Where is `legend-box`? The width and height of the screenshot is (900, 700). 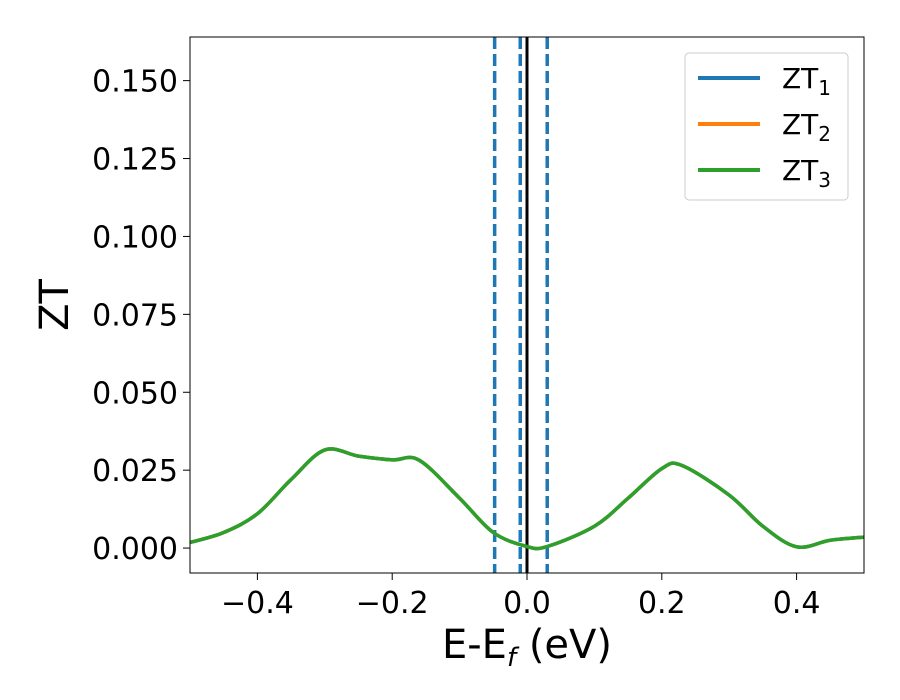 legend-box is located at coordinates (766, 126).